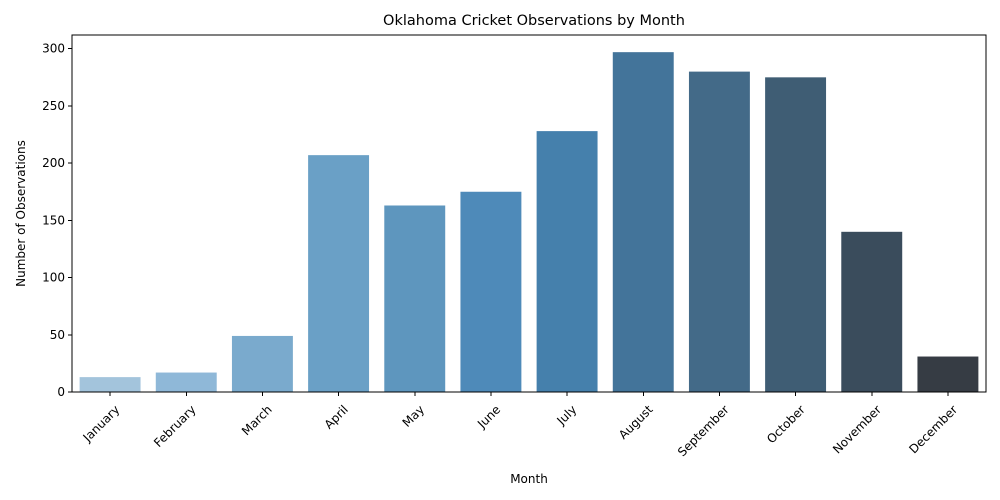 The height and width of the screenshot is (500, 1000). I want to click on y-tick-label: 100, so click(53, 278).